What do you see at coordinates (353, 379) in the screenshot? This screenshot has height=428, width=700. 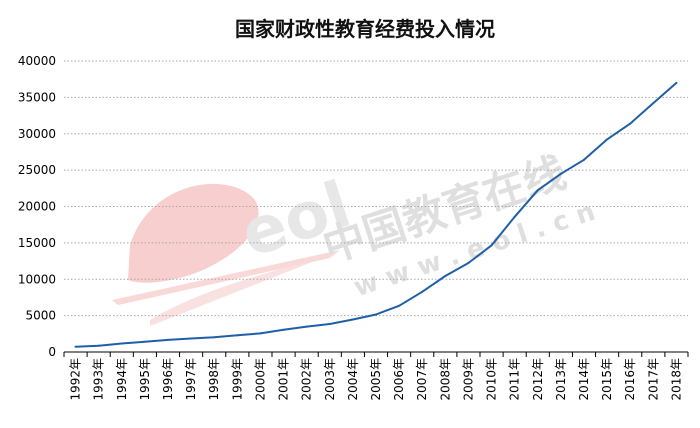 I see `x-tick-label: 2004年` at bounding box center [353, 379].